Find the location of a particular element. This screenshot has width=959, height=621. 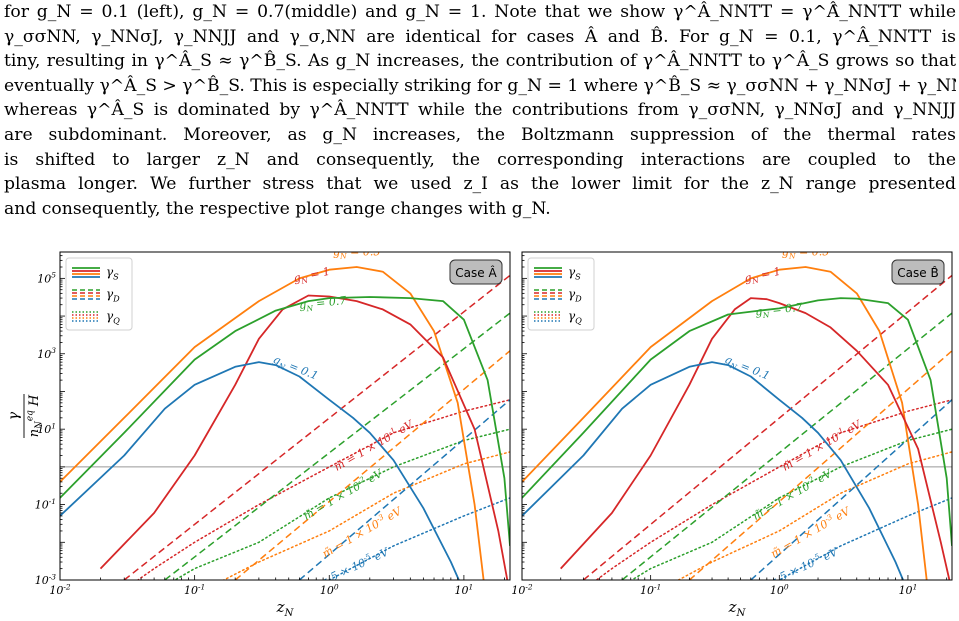

case-badge-label: Case B̂ is located at coordinates (917, 273).